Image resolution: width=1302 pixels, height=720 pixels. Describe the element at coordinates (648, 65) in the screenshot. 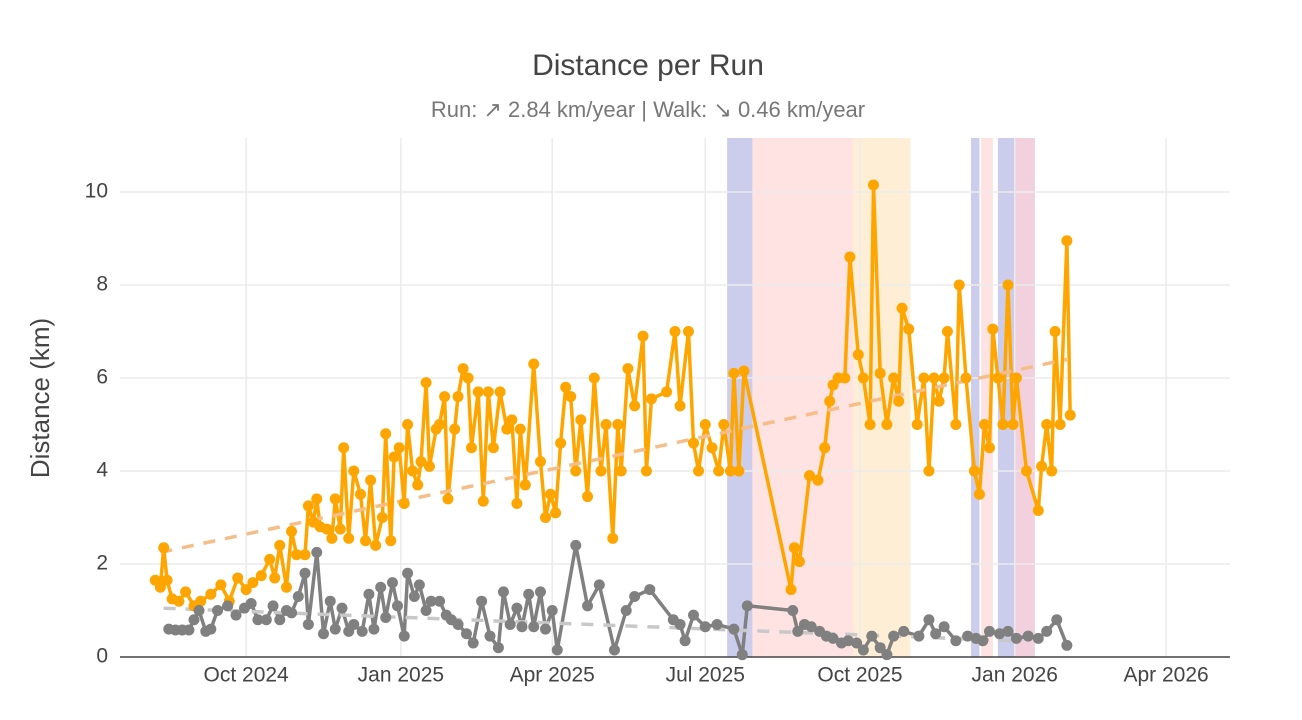

I see `chart-title: Distance per Run` at that location.